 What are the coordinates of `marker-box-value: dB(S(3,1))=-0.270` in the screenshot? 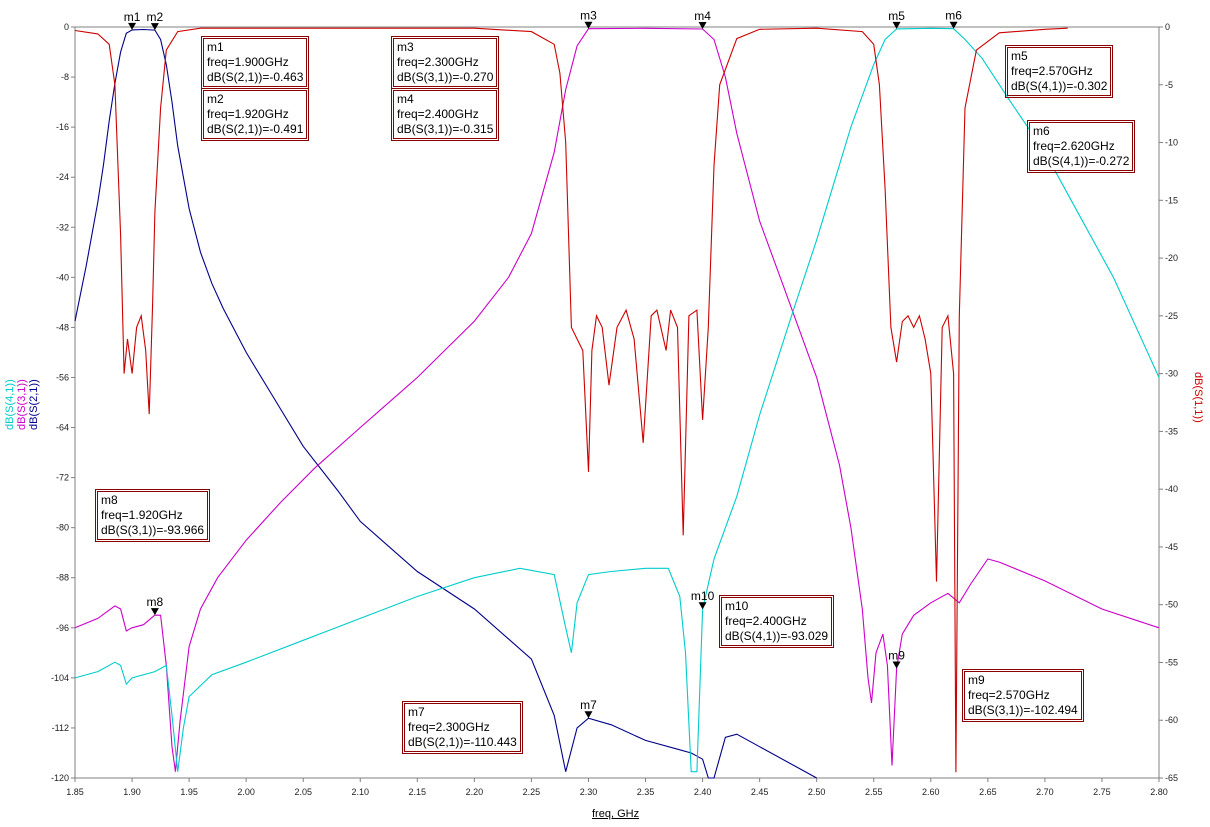 It's located at (445, 77).